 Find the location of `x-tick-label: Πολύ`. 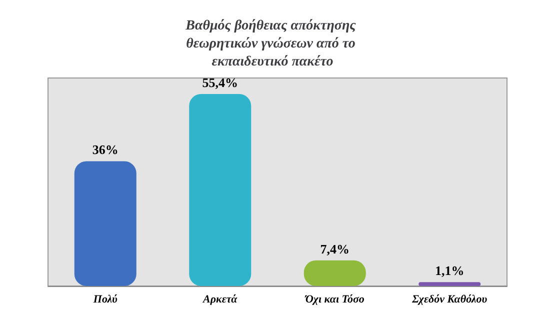

x-tick-label: Πολύ is located at coordinates (105, 300).